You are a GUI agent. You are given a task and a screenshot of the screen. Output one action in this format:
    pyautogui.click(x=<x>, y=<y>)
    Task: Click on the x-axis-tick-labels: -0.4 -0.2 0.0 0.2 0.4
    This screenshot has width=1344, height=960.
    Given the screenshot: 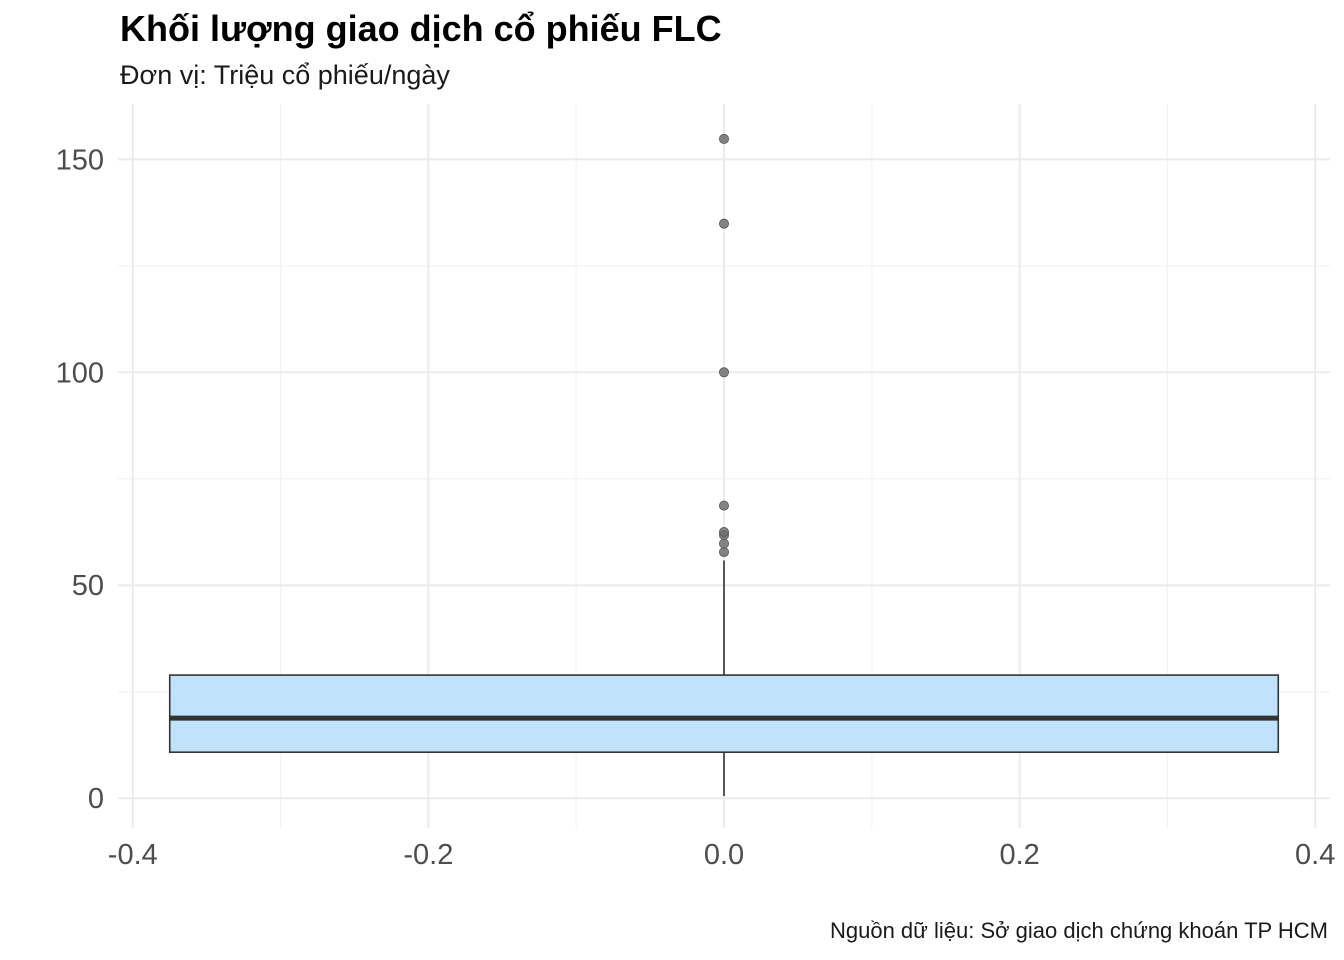 What is the action you would take?
    pyautogui.click(x=722, y=855)
    